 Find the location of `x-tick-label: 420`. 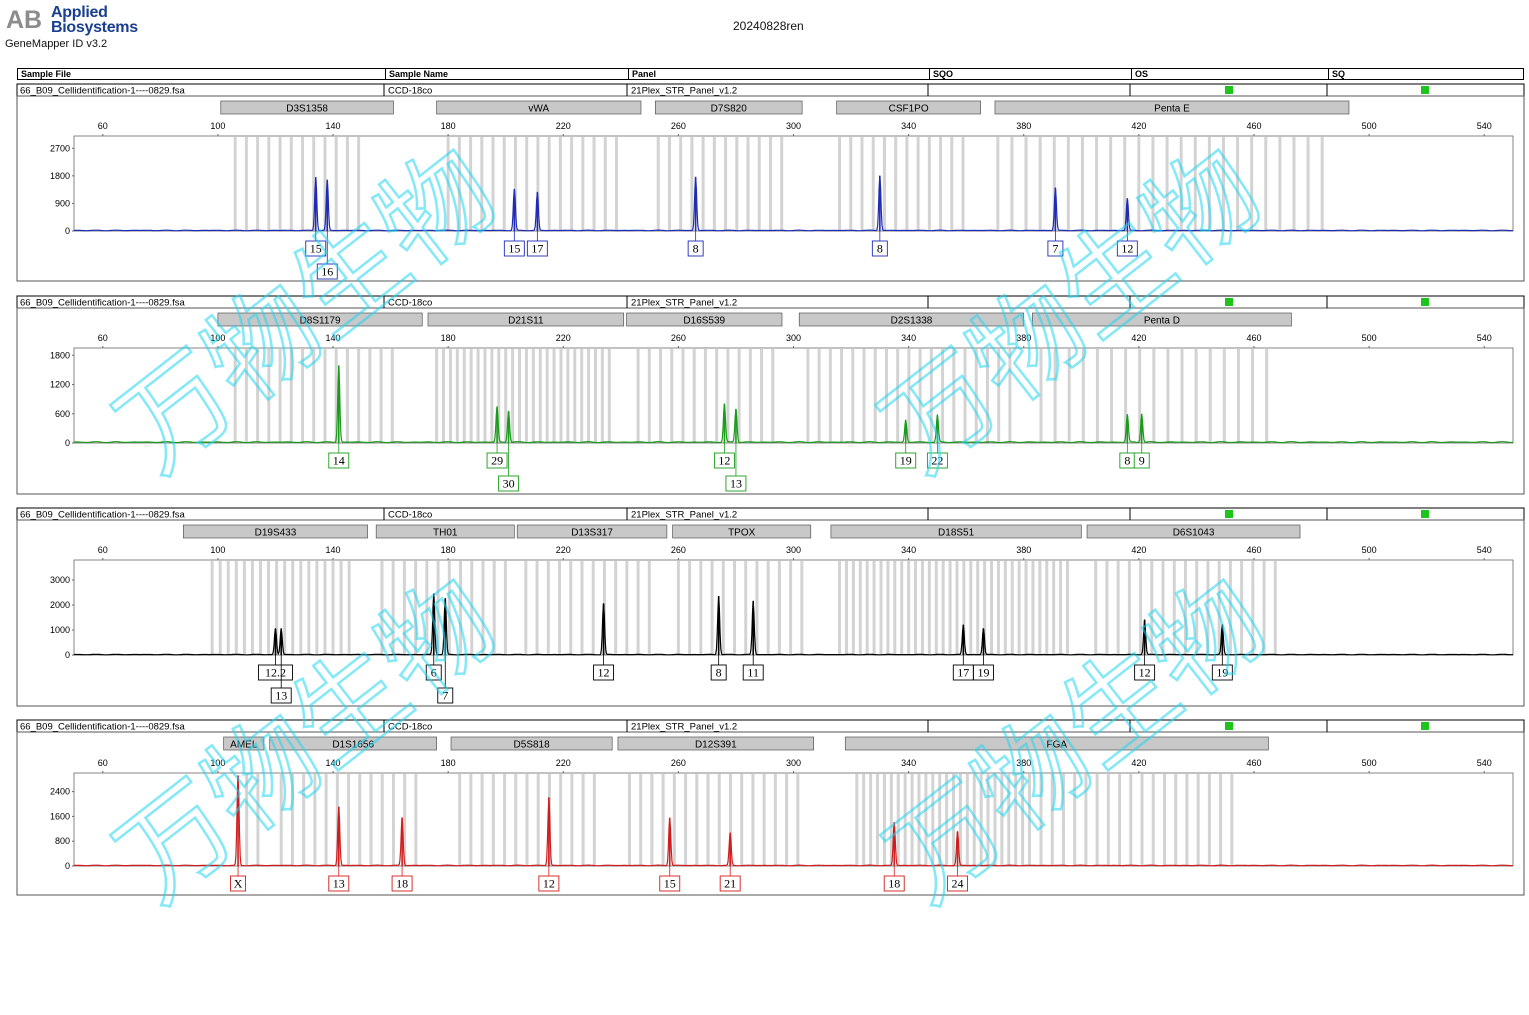

x-tick-label: 420 is located at coordinates (1138, 338).